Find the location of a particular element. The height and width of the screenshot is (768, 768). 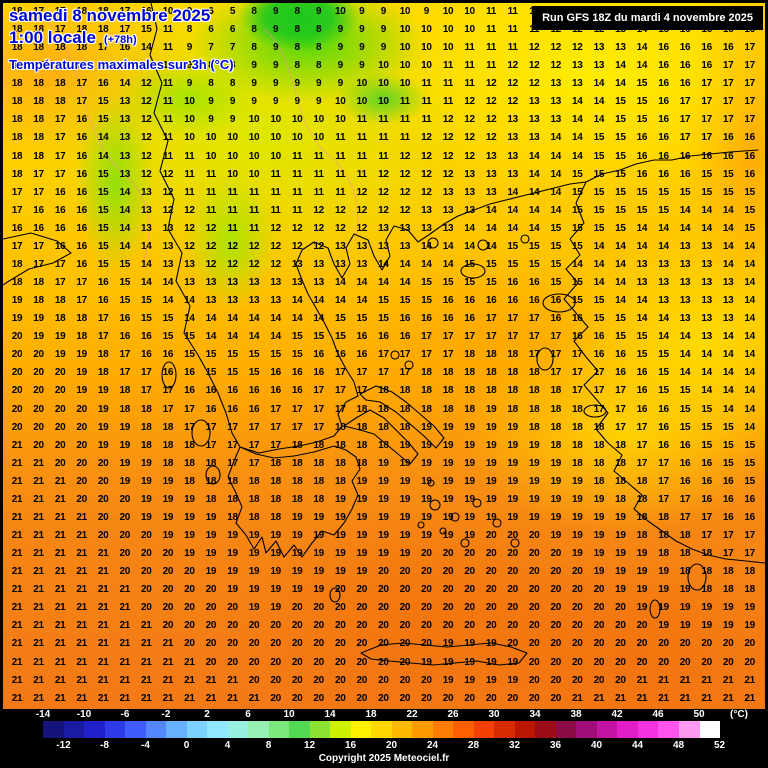

scale-label-top: 50 is located at coordinates (699, 714).